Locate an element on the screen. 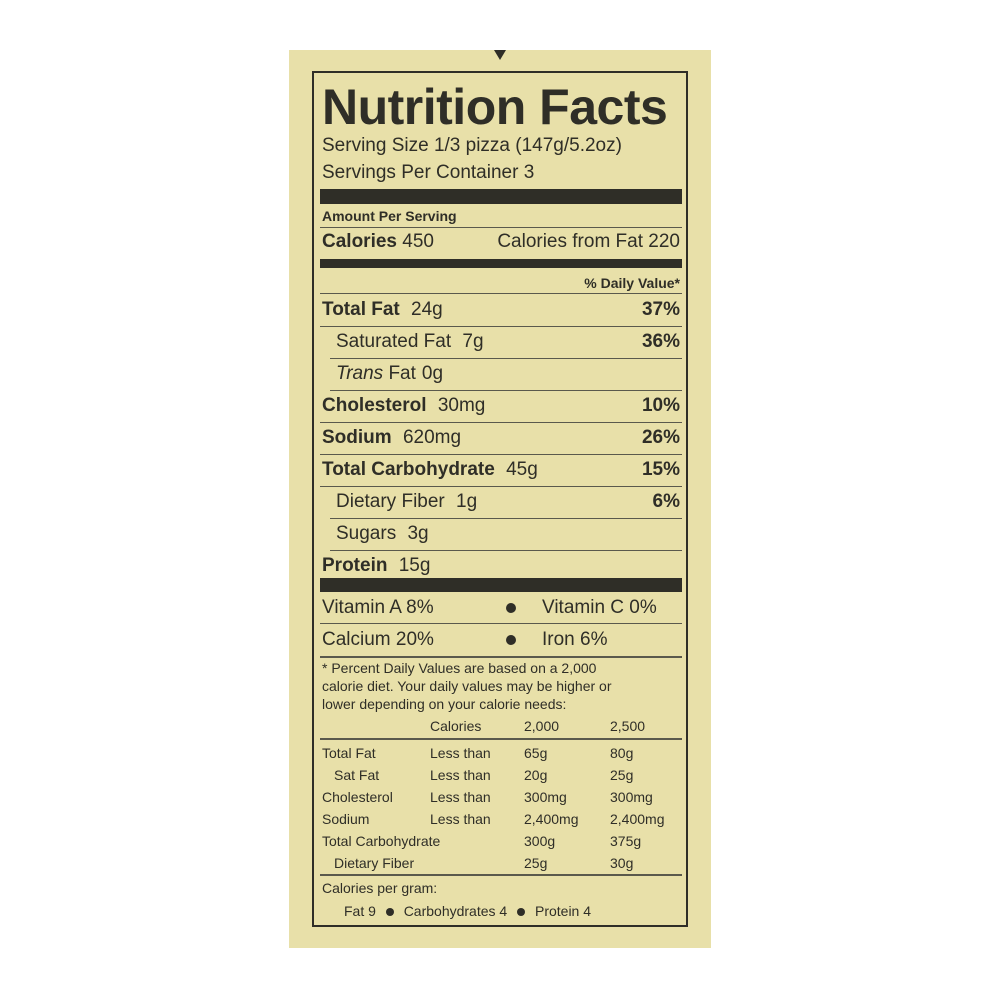  nutrient-amount: 30mg is located at coordinates (461, 405).